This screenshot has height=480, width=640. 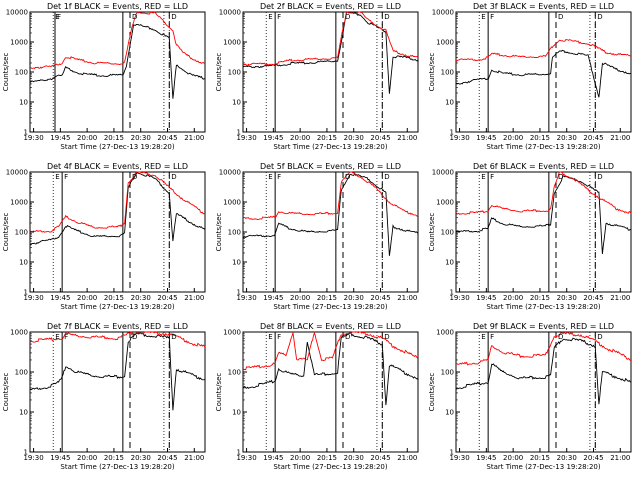 I want to click on chart-title: Det 3f BLACK = Events, RED = LLD, so click(x=543, y=6).